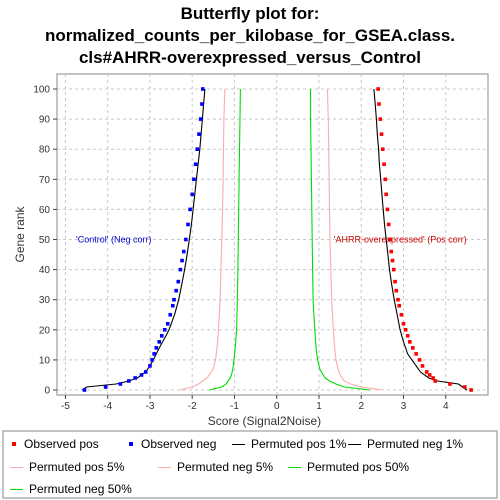 This screenshot has width=500, height=500. What do you see at coordinates (45, 210) in the screenshot?
I see `y-tick-label: 60` at bounding box center [45, 210].